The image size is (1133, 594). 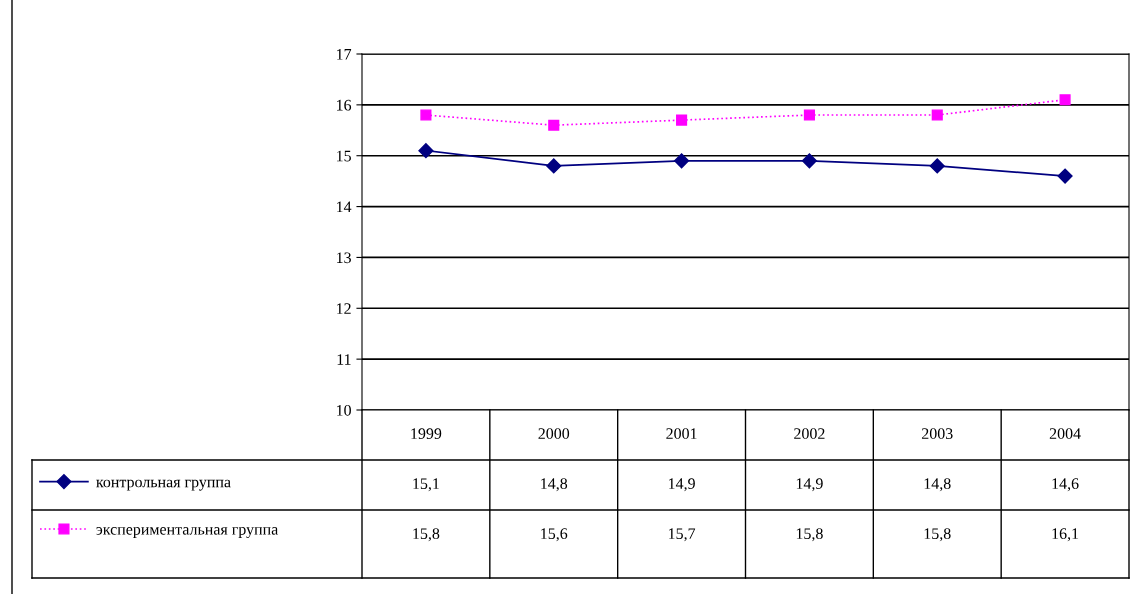 I want to click on x-tick-label: 2001, so click(x=681, y=433).